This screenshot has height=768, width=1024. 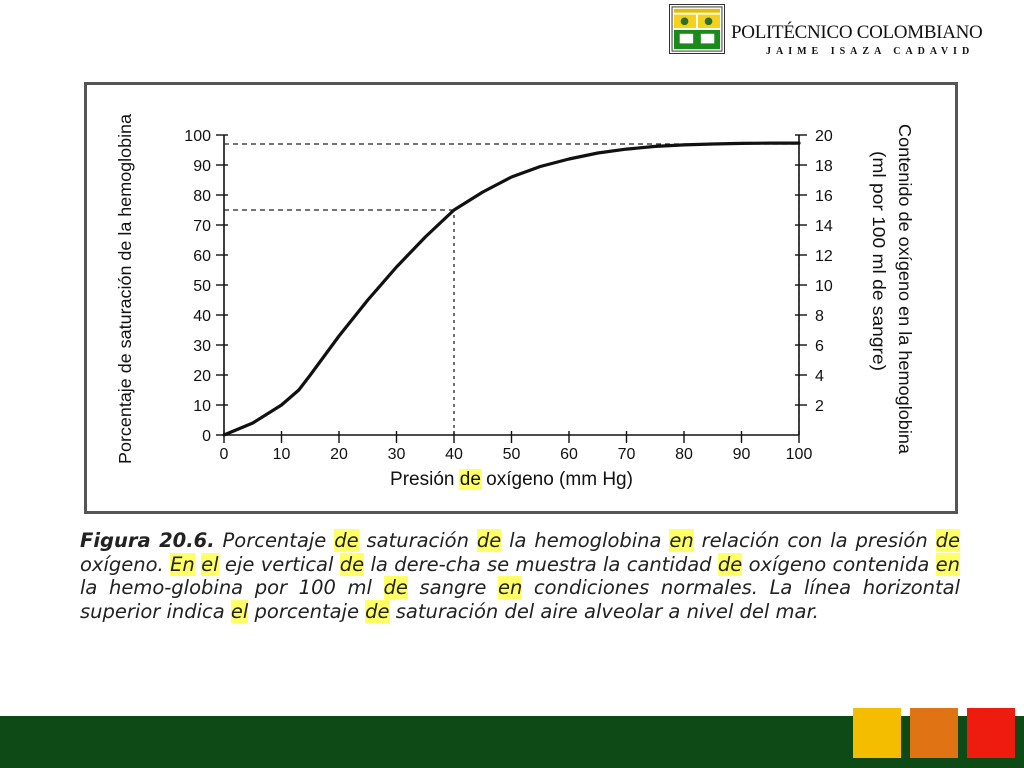 What do you see at coordinates (512, 454) in the screenshot?
I see `x-tick-label: 50` at bounding box center [512, 454].